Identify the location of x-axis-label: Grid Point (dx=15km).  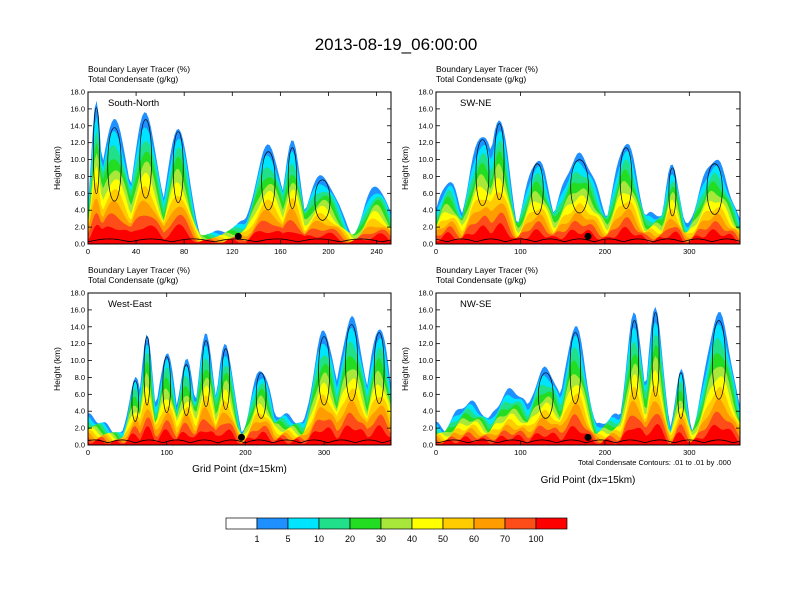
(588, 480).